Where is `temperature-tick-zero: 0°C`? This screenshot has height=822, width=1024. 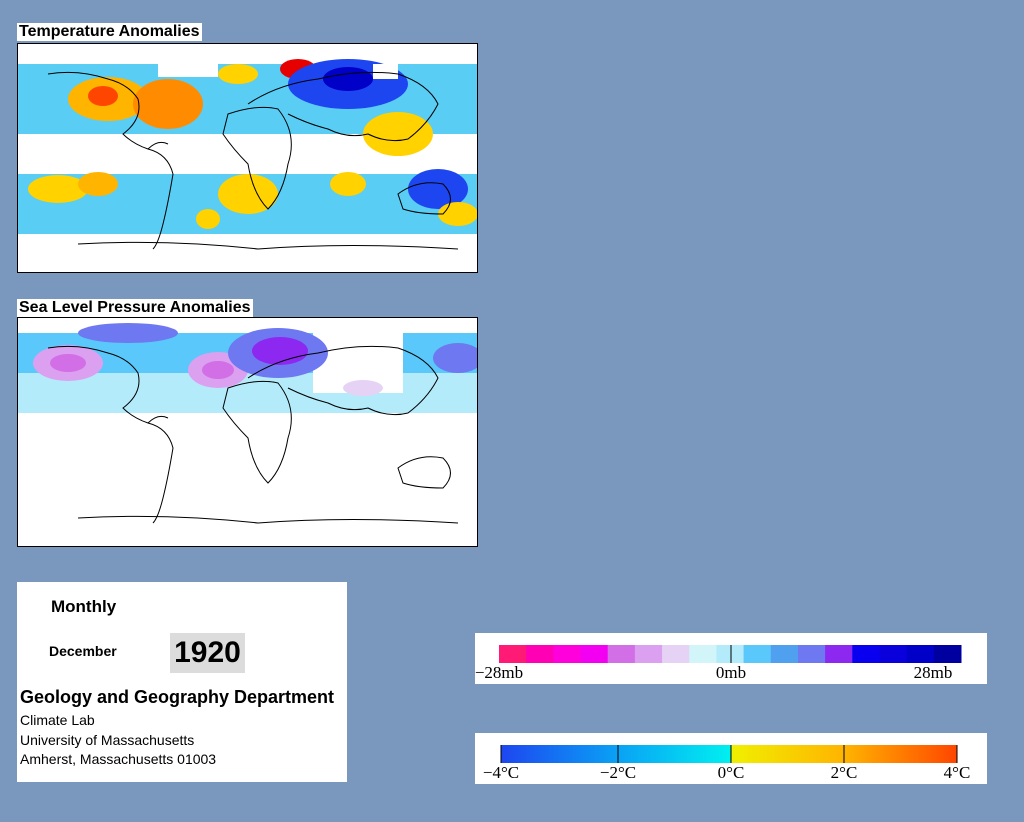
temperature-tick-zero: 0°C is located at coordinates (731, 772).